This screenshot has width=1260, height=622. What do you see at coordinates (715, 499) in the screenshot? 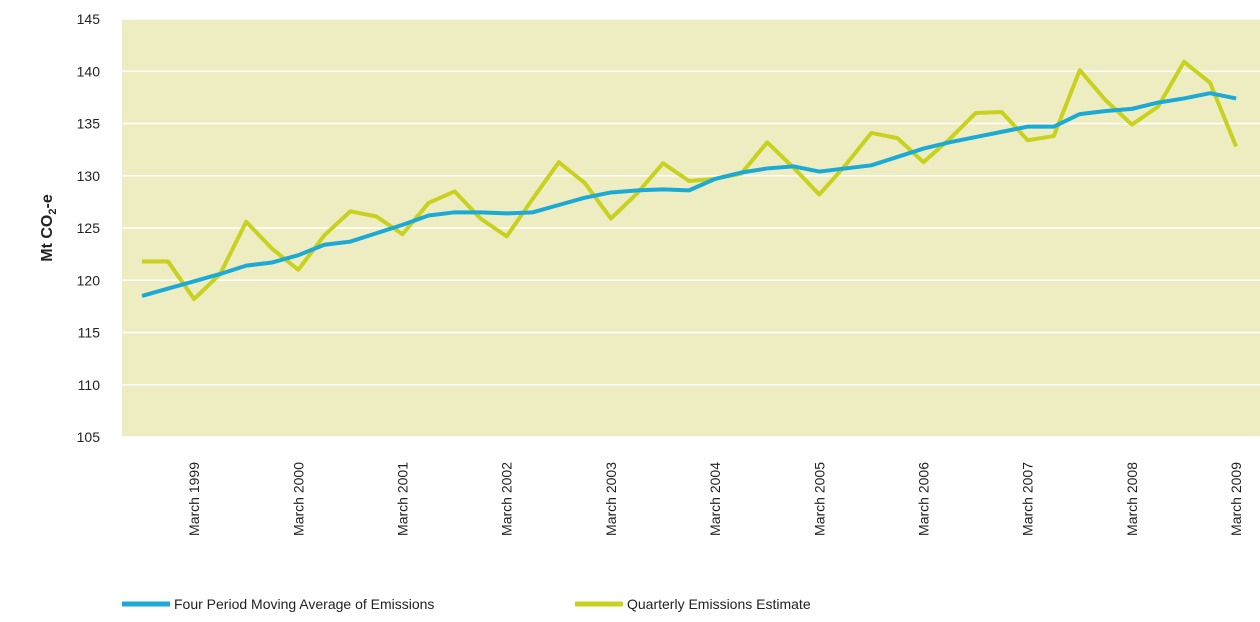
I see `x-tick-label: March 2004` at bounding box center [715, 499].